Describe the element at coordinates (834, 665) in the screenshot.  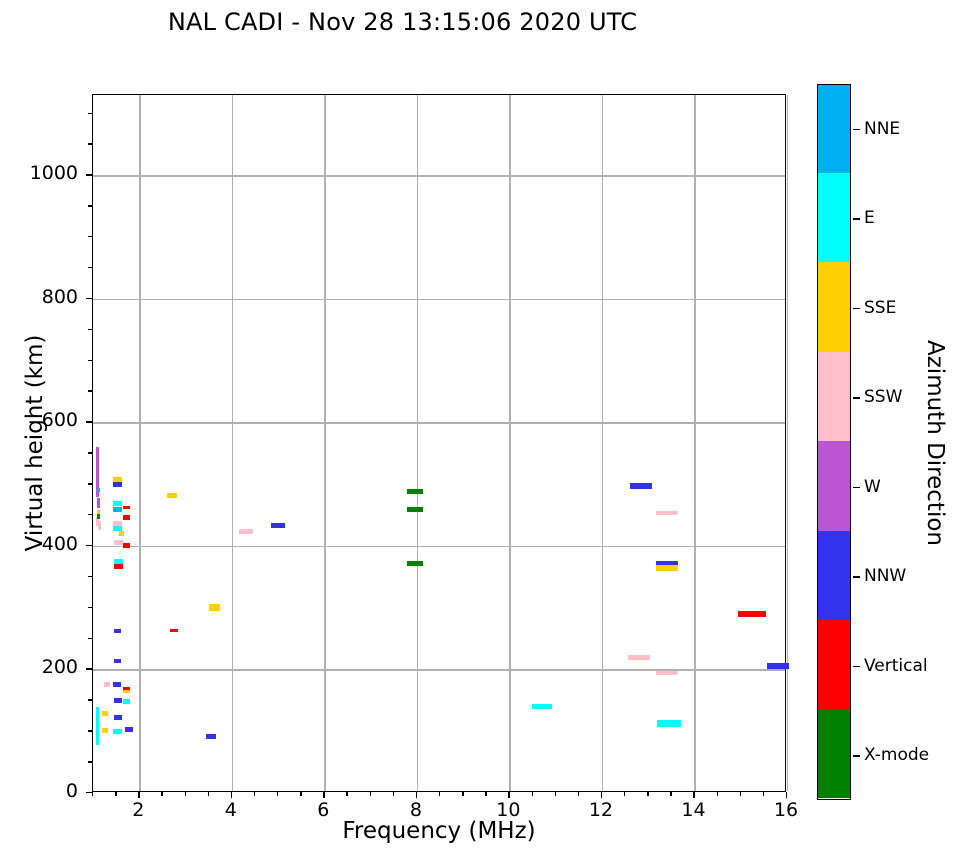
I see `colorbar-segment-vertical` at that location.